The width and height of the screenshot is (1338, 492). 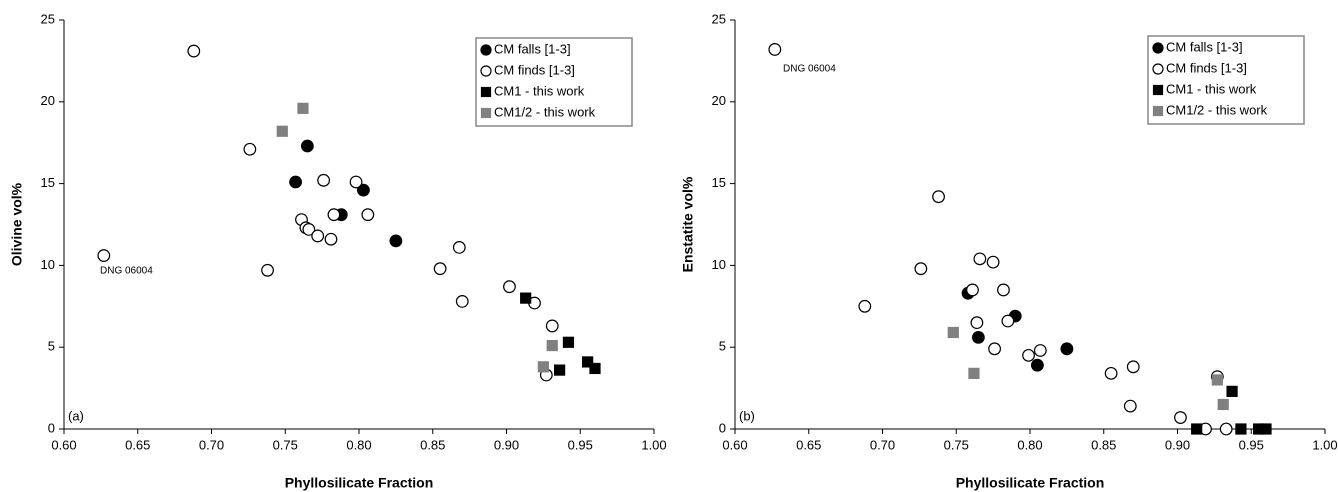 What do you see at coordinates (1177, 444) in the screenshot?
I see `x-tick-label: 0.90` at bounding box center [1177, 444].